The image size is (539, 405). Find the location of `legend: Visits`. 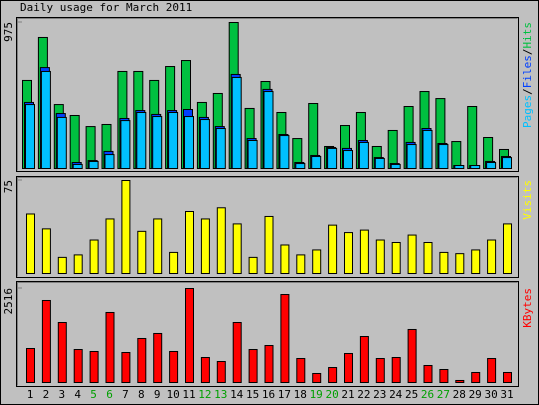

legend: Visits is located at coordinates (527, 200).